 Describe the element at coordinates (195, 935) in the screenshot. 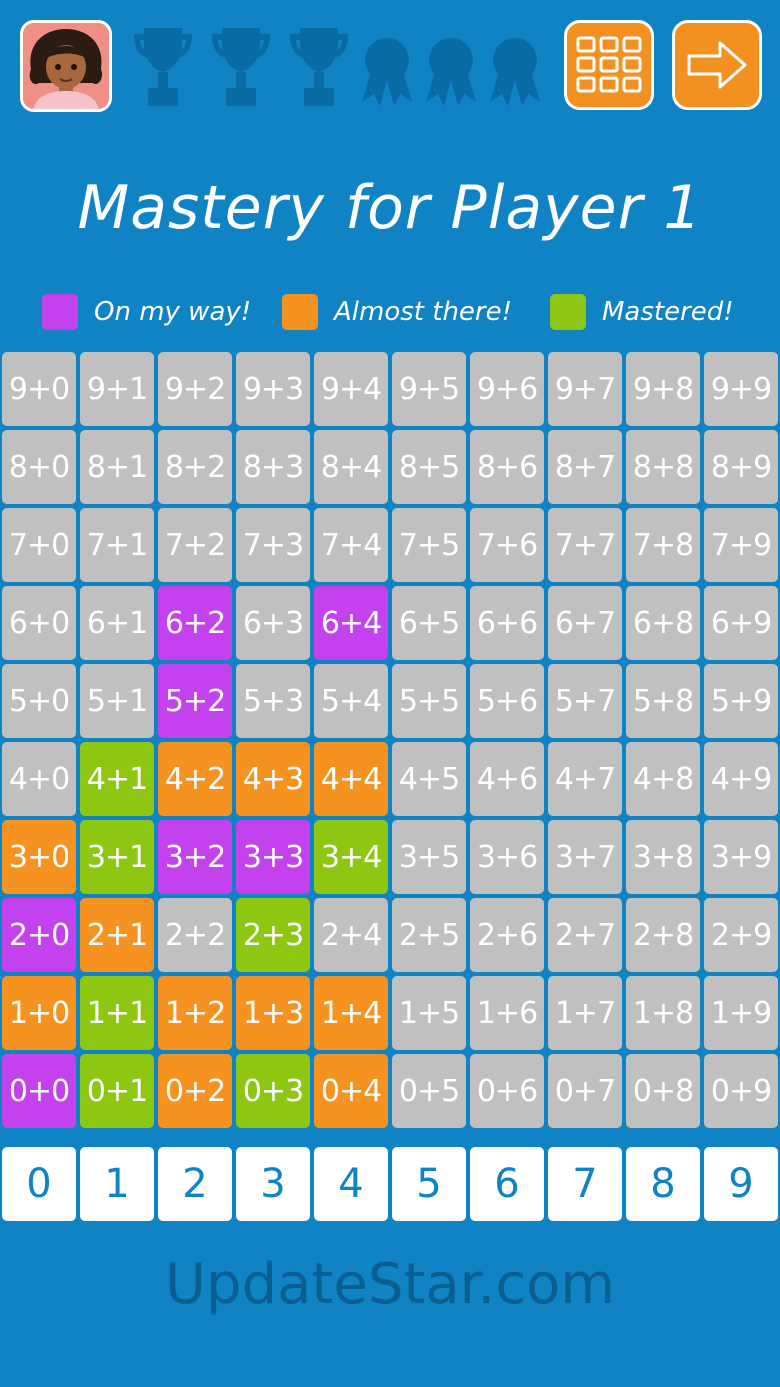

I see `fact-cell: 2+2` at that location.